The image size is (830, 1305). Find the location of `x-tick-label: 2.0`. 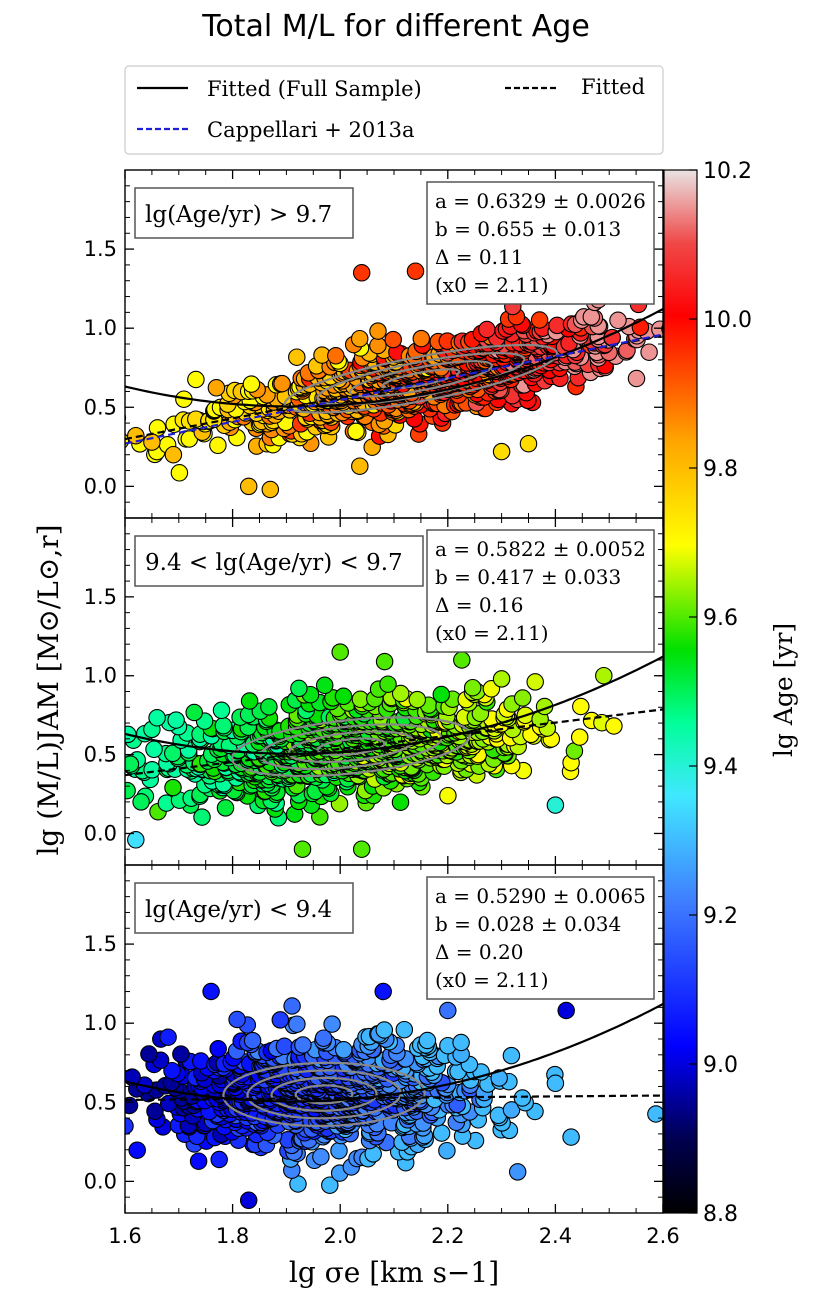

x-tick-label: 2.0 is located at coordinates (339, 1236).